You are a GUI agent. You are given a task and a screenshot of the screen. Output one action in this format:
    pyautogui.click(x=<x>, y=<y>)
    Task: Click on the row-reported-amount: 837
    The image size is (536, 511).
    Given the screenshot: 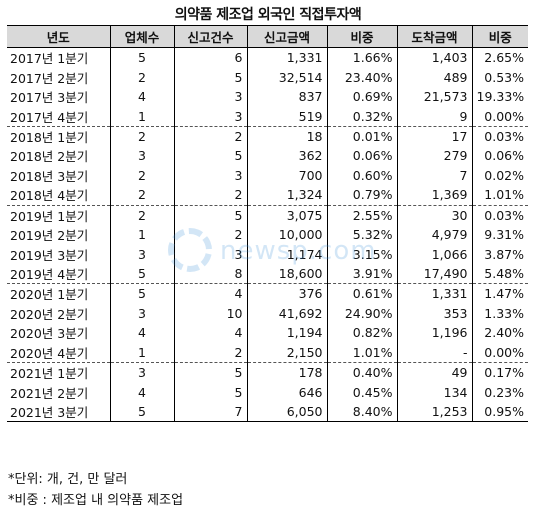 What is the action you would take?
    pyautogui.click(x=287, y=96)
    